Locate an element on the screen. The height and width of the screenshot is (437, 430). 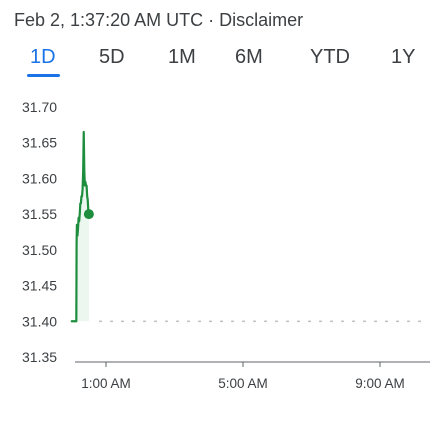
y-tick-label: 31.55 is located at coordinates (39, 214).